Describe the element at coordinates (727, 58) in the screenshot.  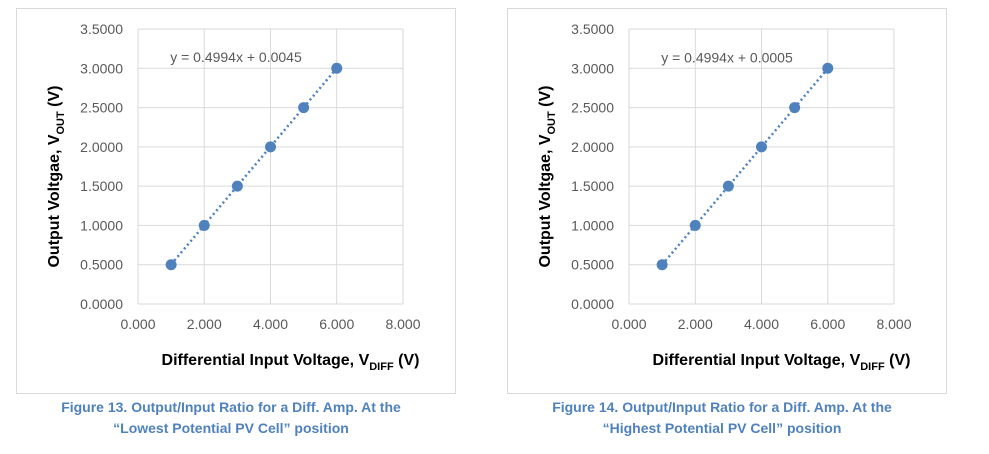
I see `trendline-equation: y = 0.4994x + 0.0005` at that location.